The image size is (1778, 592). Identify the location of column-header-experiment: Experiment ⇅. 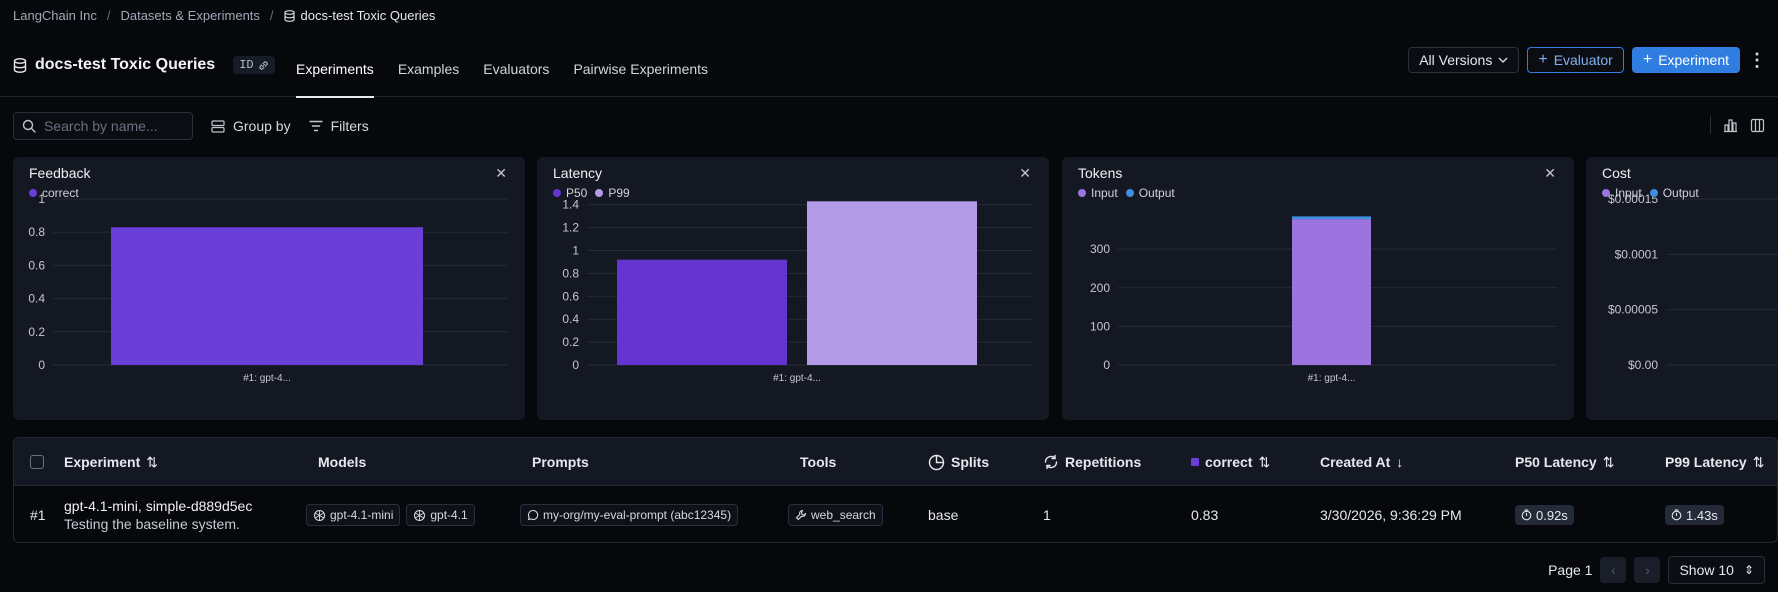
(111, 462).